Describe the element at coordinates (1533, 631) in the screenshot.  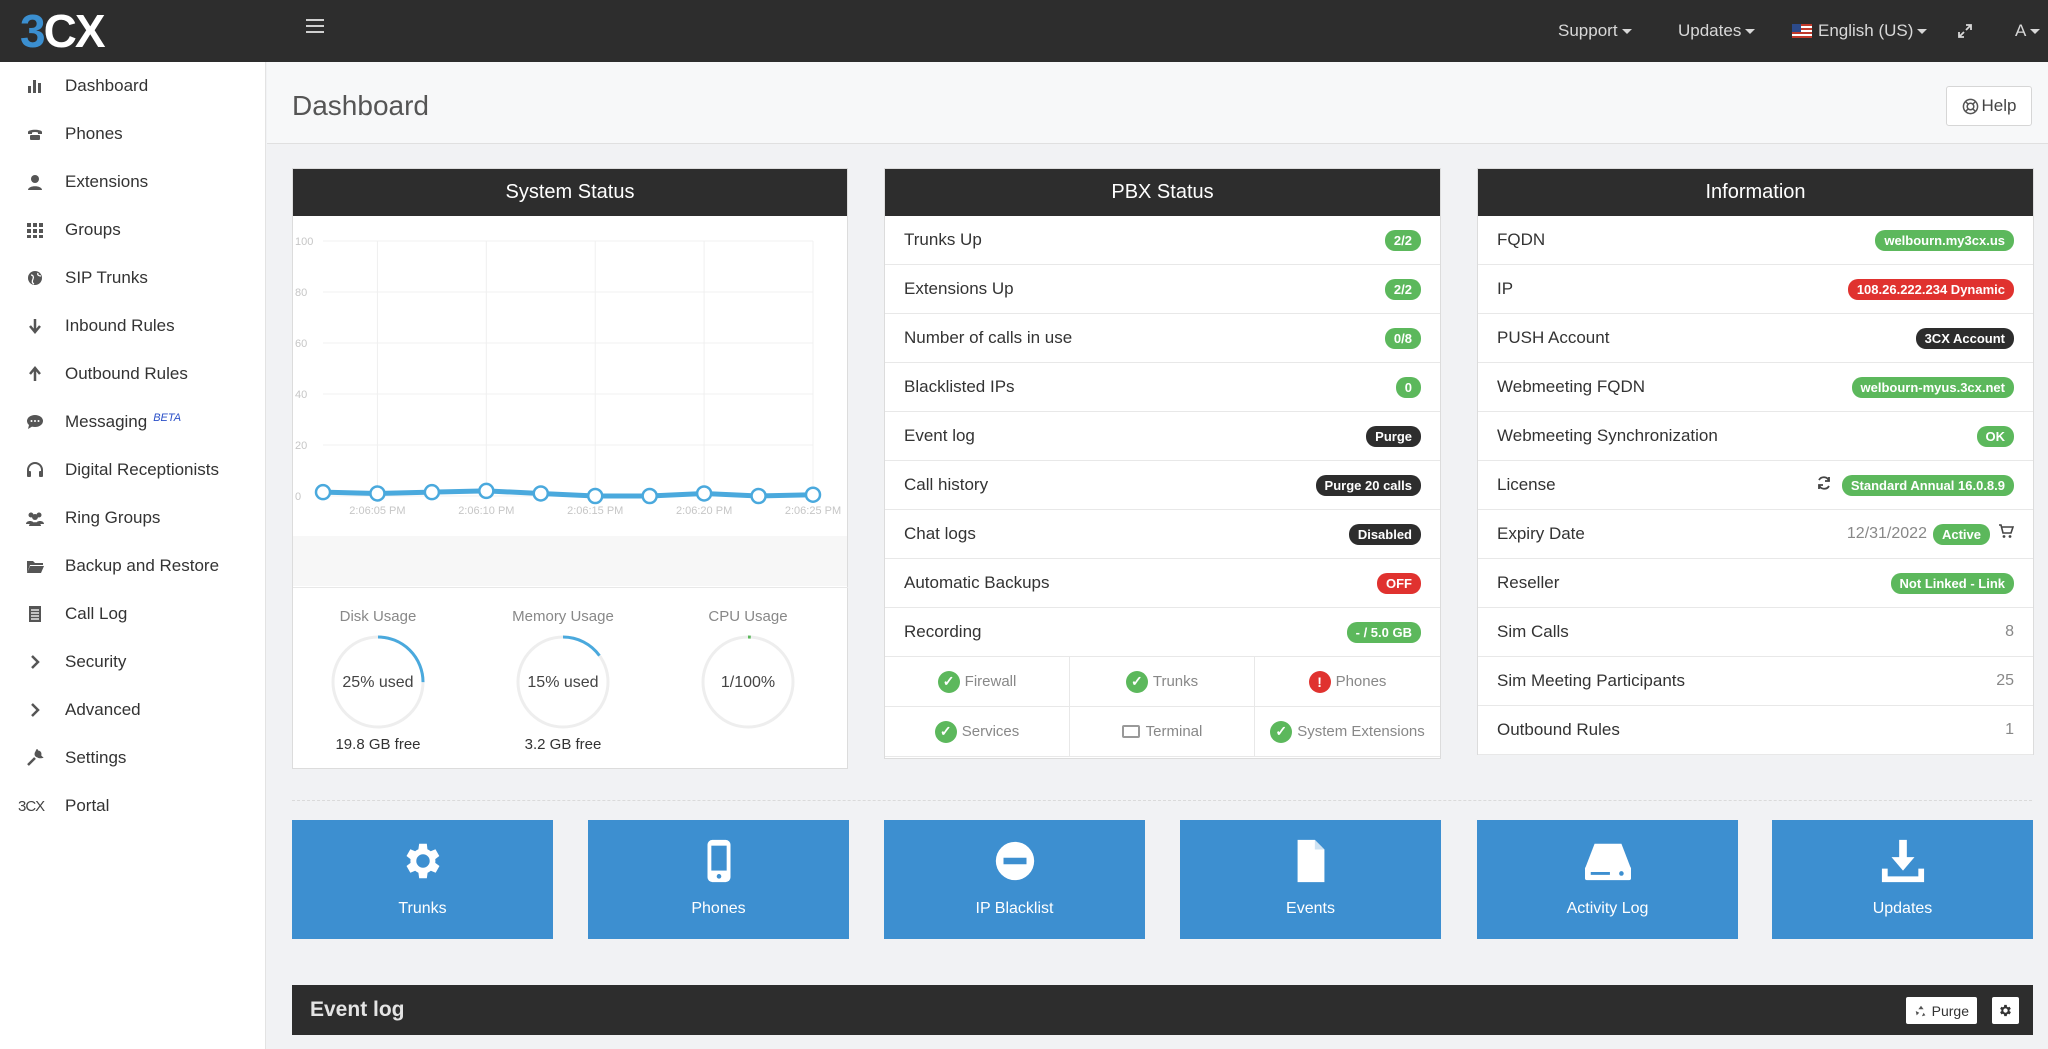
I see `info-row-label: Sim Calls` at that location.